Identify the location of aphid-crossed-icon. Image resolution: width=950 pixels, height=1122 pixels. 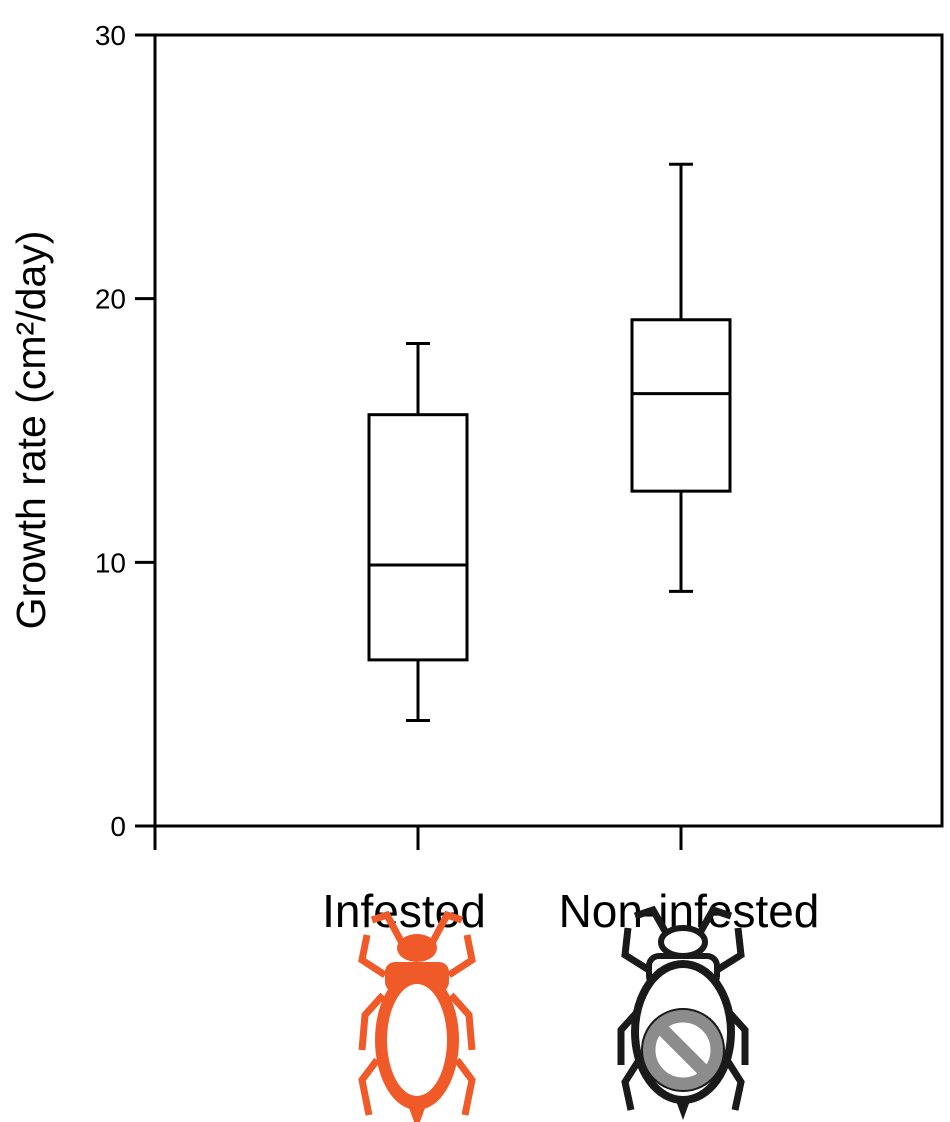
(683, 1012).